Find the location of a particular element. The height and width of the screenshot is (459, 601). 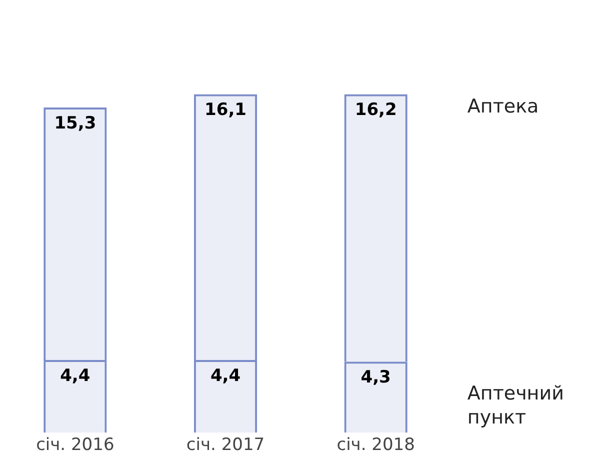

text: Аптечний пункт is located at coordinates (515, 405).